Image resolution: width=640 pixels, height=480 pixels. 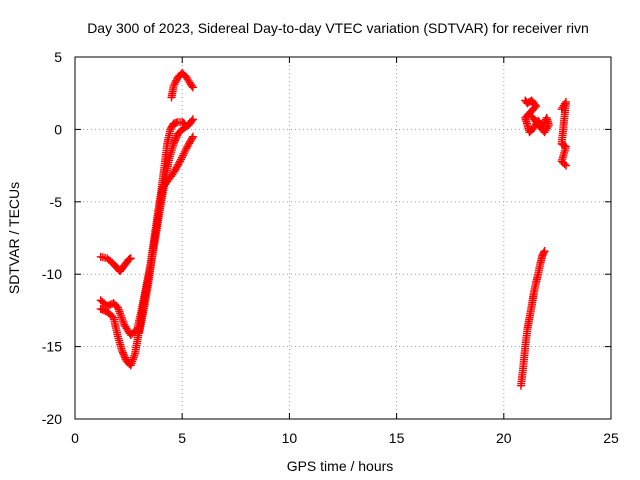 What do you see at coordinates (14, 238) in the screenshot?
I see `y-axis-label: SDTVAR / TECUs` at bounding box center [14, 238].